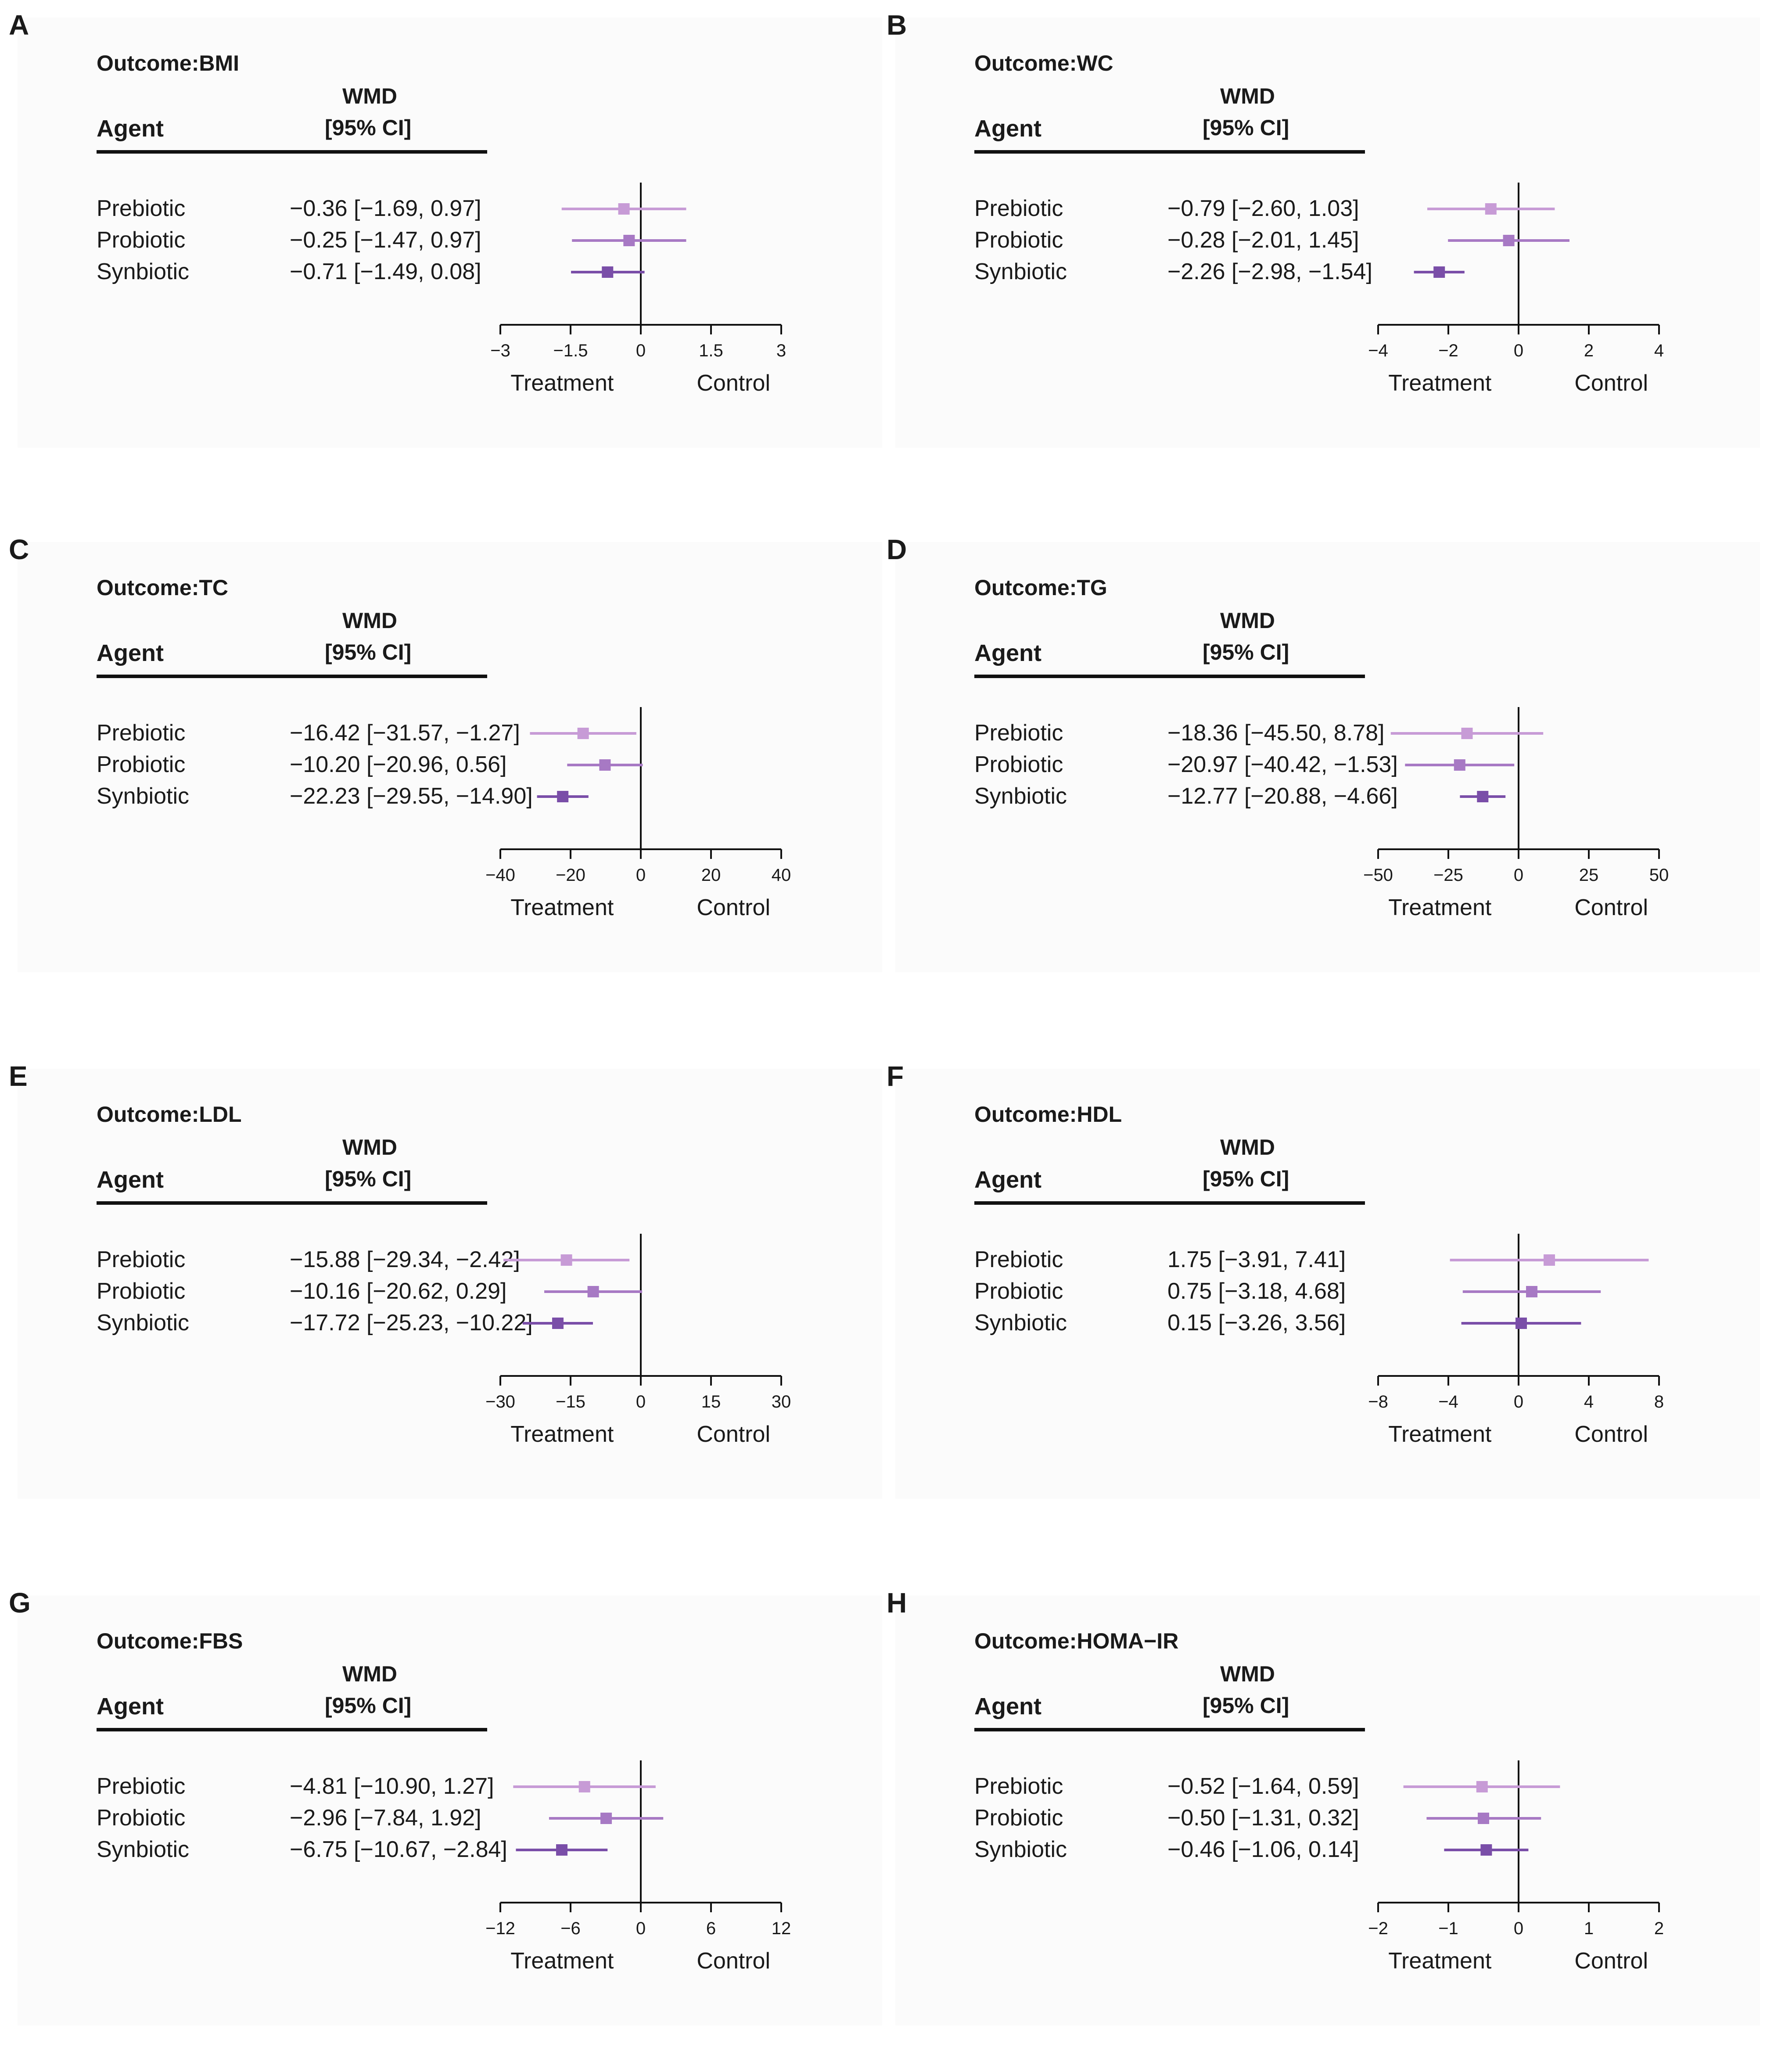  Describe the element at coordinates (570, 1929) in the screenshot. I see `x-tick-label: −6` at that location.